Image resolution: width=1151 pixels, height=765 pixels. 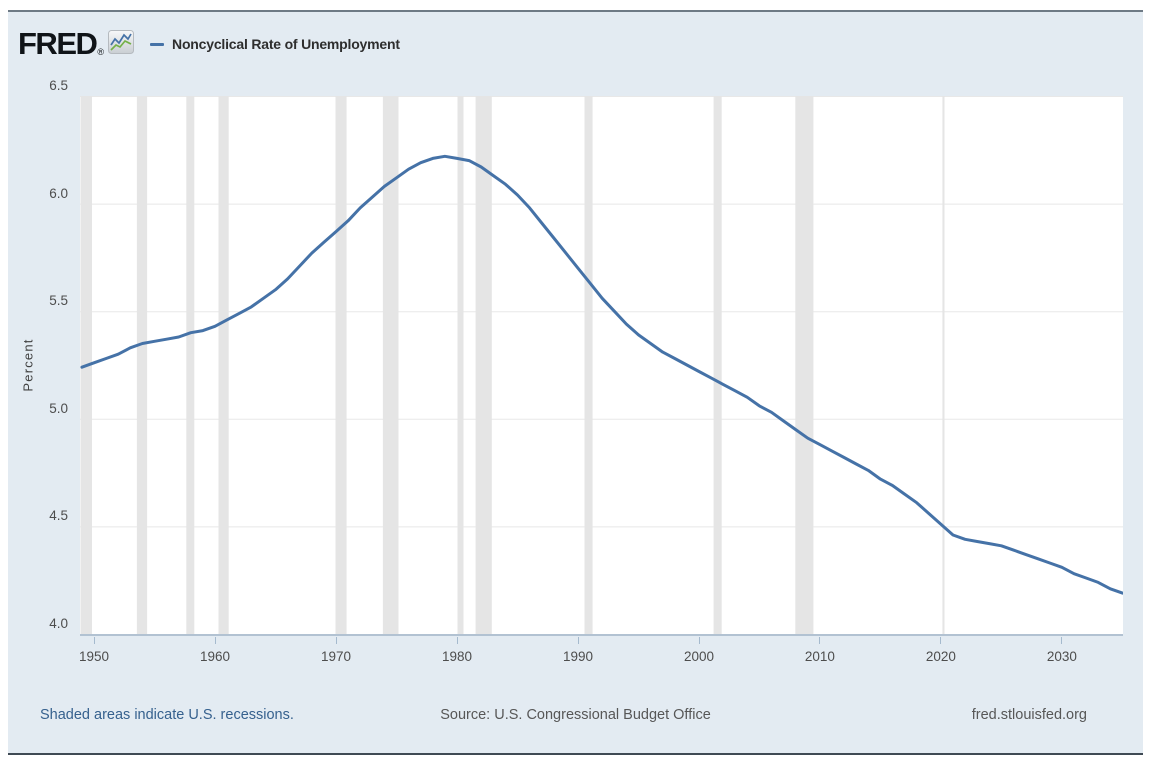 I want to click on fred-site-link: fred.stlouisfed.org, so click(x=1029, y=715).